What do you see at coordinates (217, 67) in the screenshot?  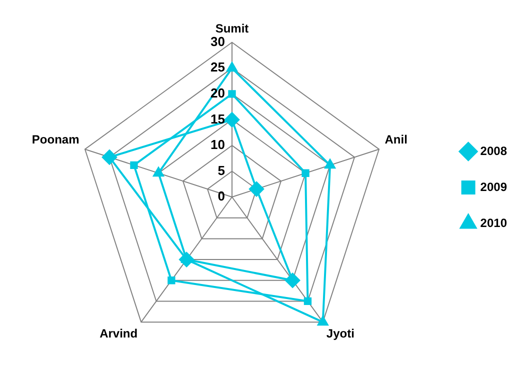 I see `y-tick-label: 25` at bounding box center [217, 67].